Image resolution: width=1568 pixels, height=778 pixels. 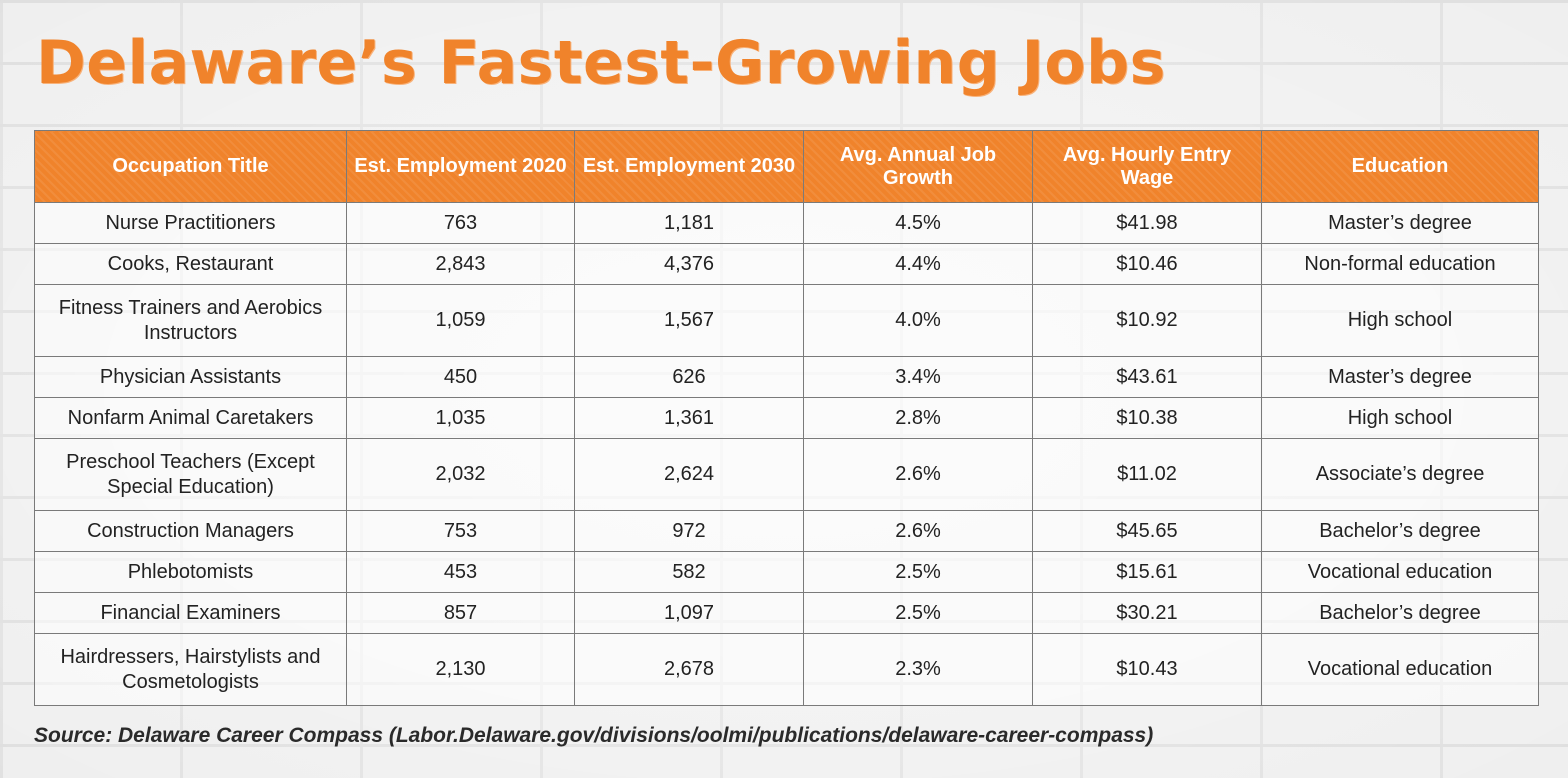 What do you see at coordinates (601, 63) in the screenshot?
I see `page-title: Delaware’s Fastest-Growing Jobs` at bounding box center [601, 63].